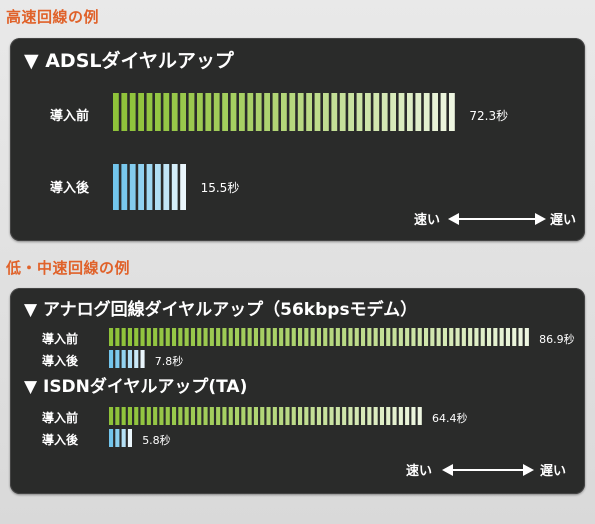  I want to click on value-label-after: 15.5秒, so click(220, 188).